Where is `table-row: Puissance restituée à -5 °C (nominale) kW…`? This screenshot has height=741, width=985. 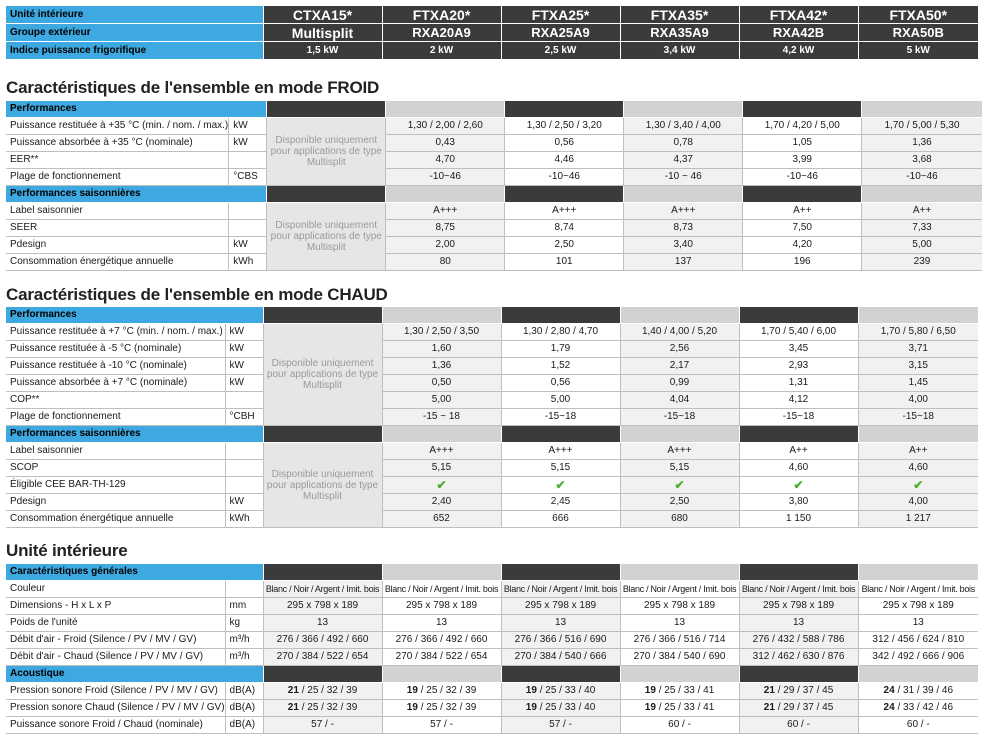
table-row: Puissance restituée à -5 °C (nominale) kW… is located at coordinates (492, 349).